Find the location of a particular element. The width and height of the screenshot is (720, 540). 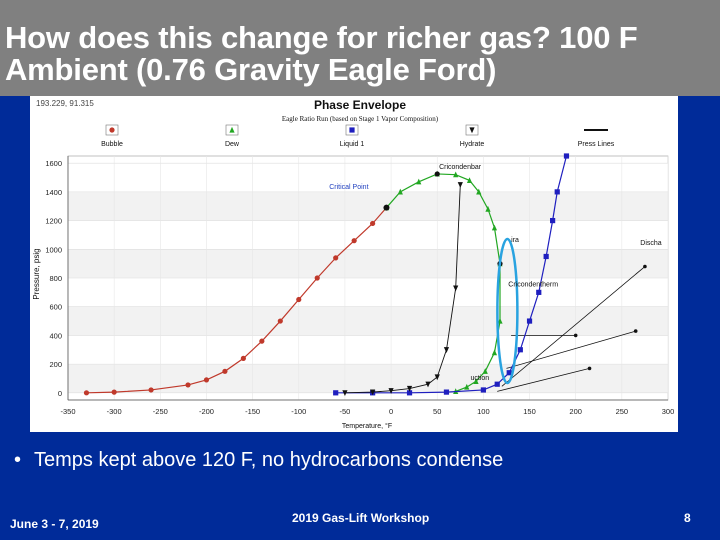

x-tick-label: 300 is located at coordinates (668, 411).